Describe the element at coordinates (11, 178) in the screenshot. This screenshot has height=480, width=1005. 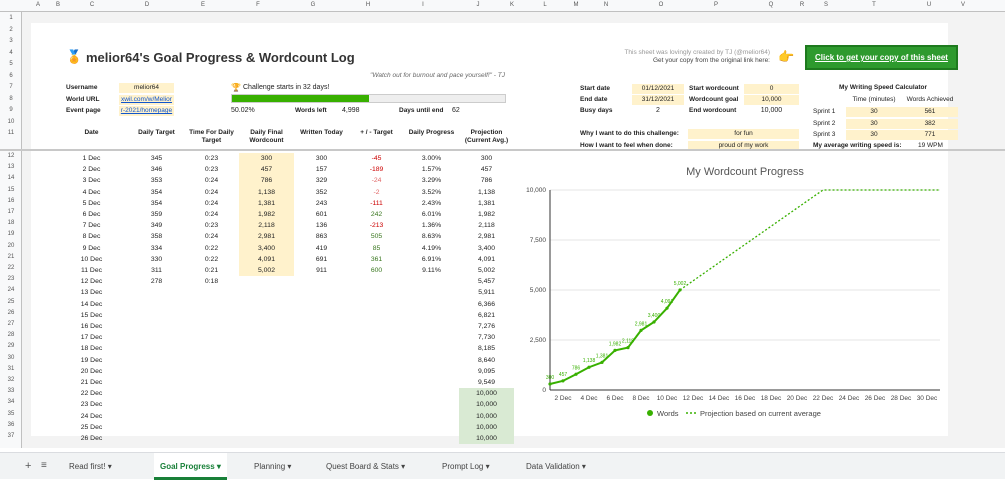
I see `row-header: 14` at that location.